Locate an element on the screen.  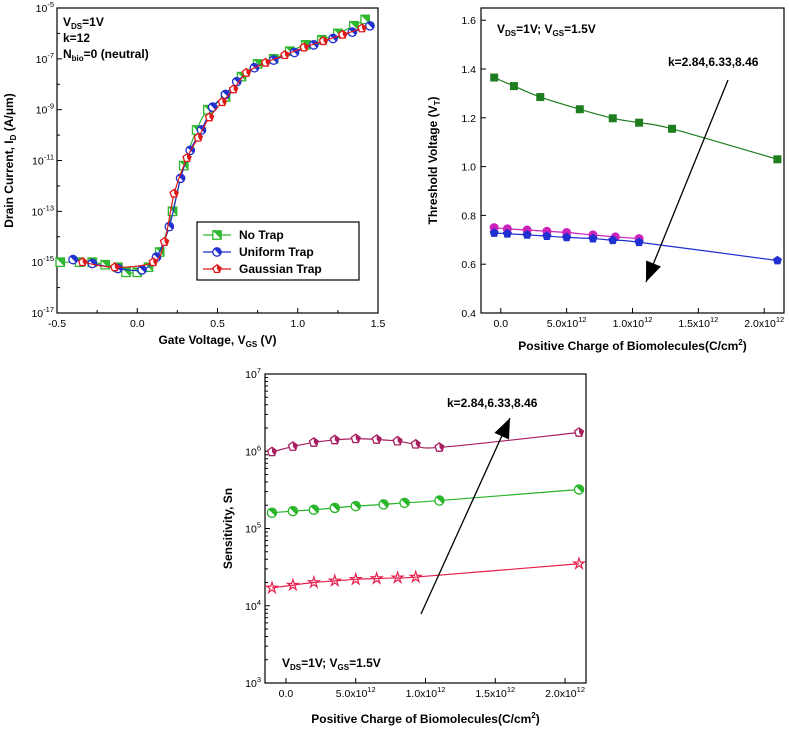
legend-marker-fill is located at coordinates (217, 235).